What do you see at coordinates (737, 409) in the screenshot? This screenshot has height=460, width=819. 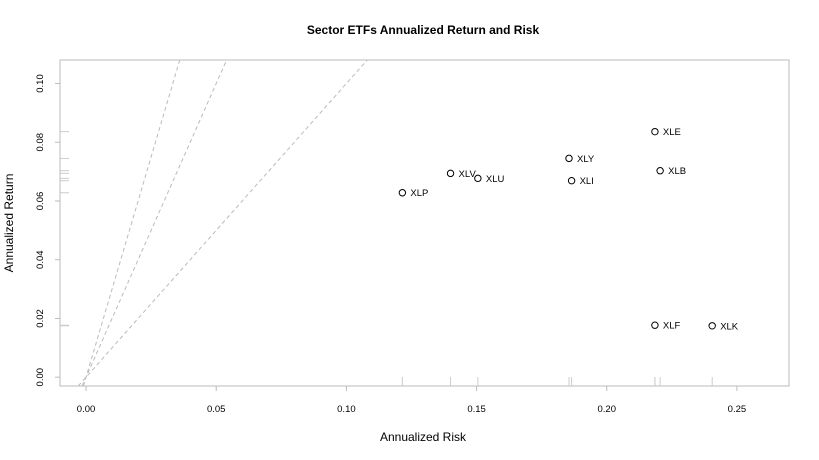 I see `x-tick-label: 0.25` at bounding box center [737, 409].